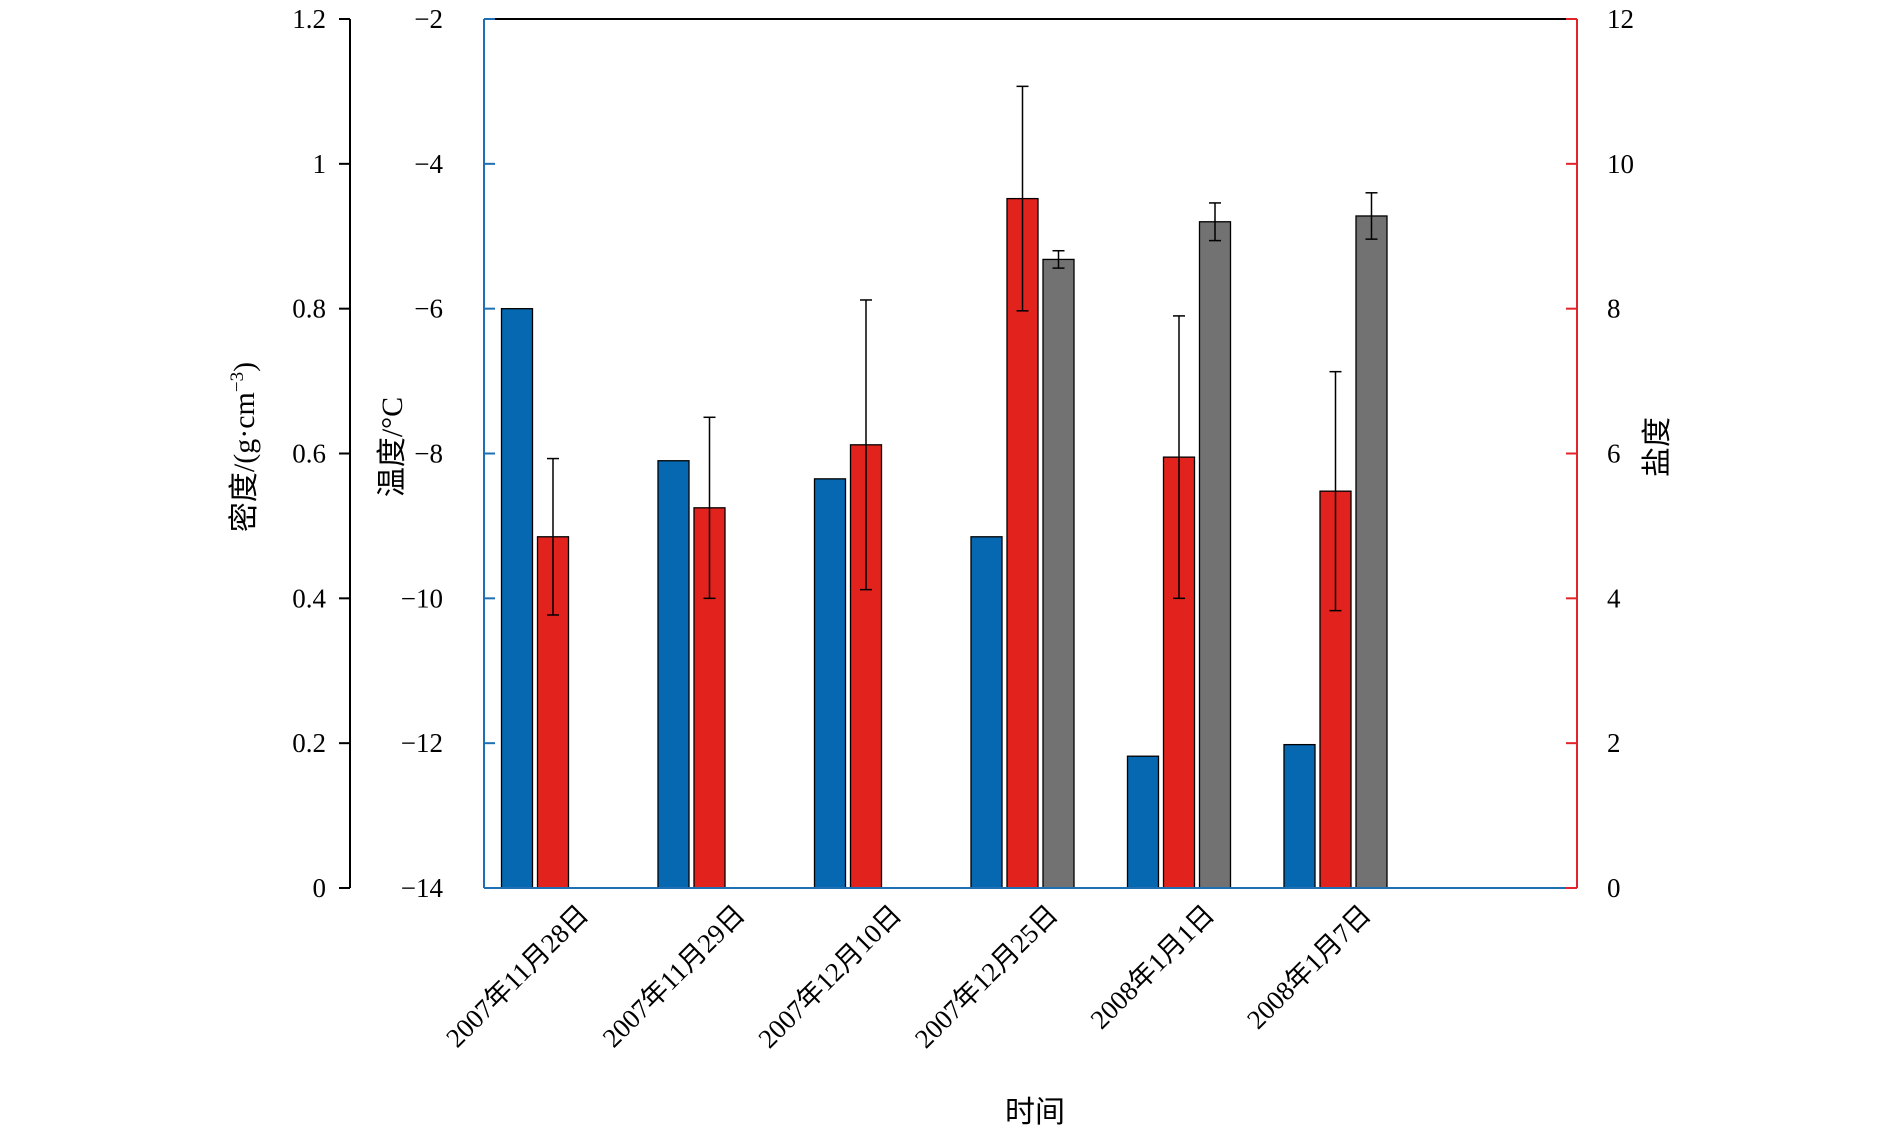  Describe the element at coordinates (309, 309) in the screenshot. I see `density-tick-label: 0.8` at that location.